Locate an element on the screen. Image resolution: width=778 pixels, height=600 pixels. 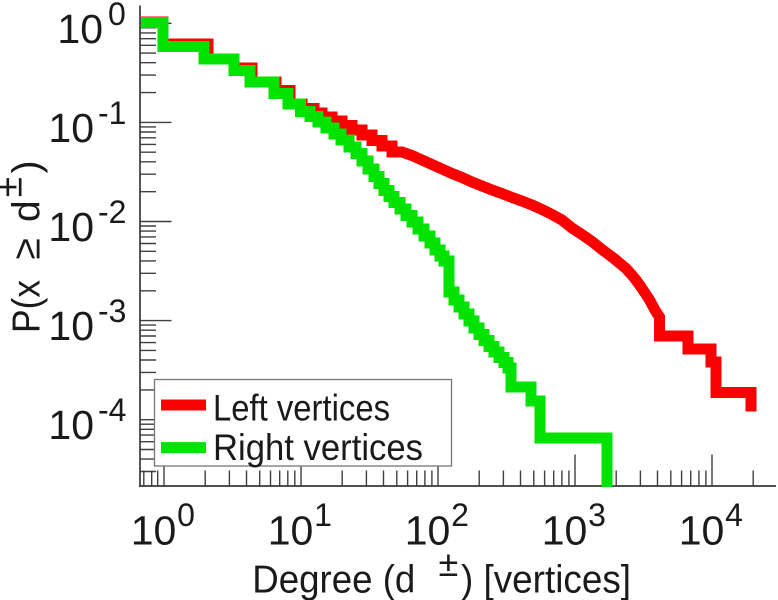
svg-text: P(x ≥ d ± ) is located at coordinates (24, 247).